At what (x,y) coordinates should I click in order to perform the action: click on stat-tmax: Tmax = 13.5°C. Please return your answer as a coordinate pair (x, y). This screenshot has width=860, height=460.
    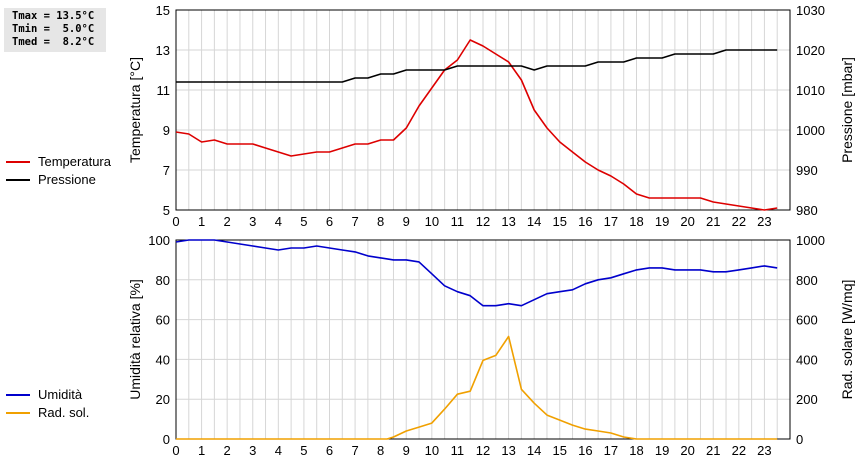
    Looking at the image, I should click on (53, 16).